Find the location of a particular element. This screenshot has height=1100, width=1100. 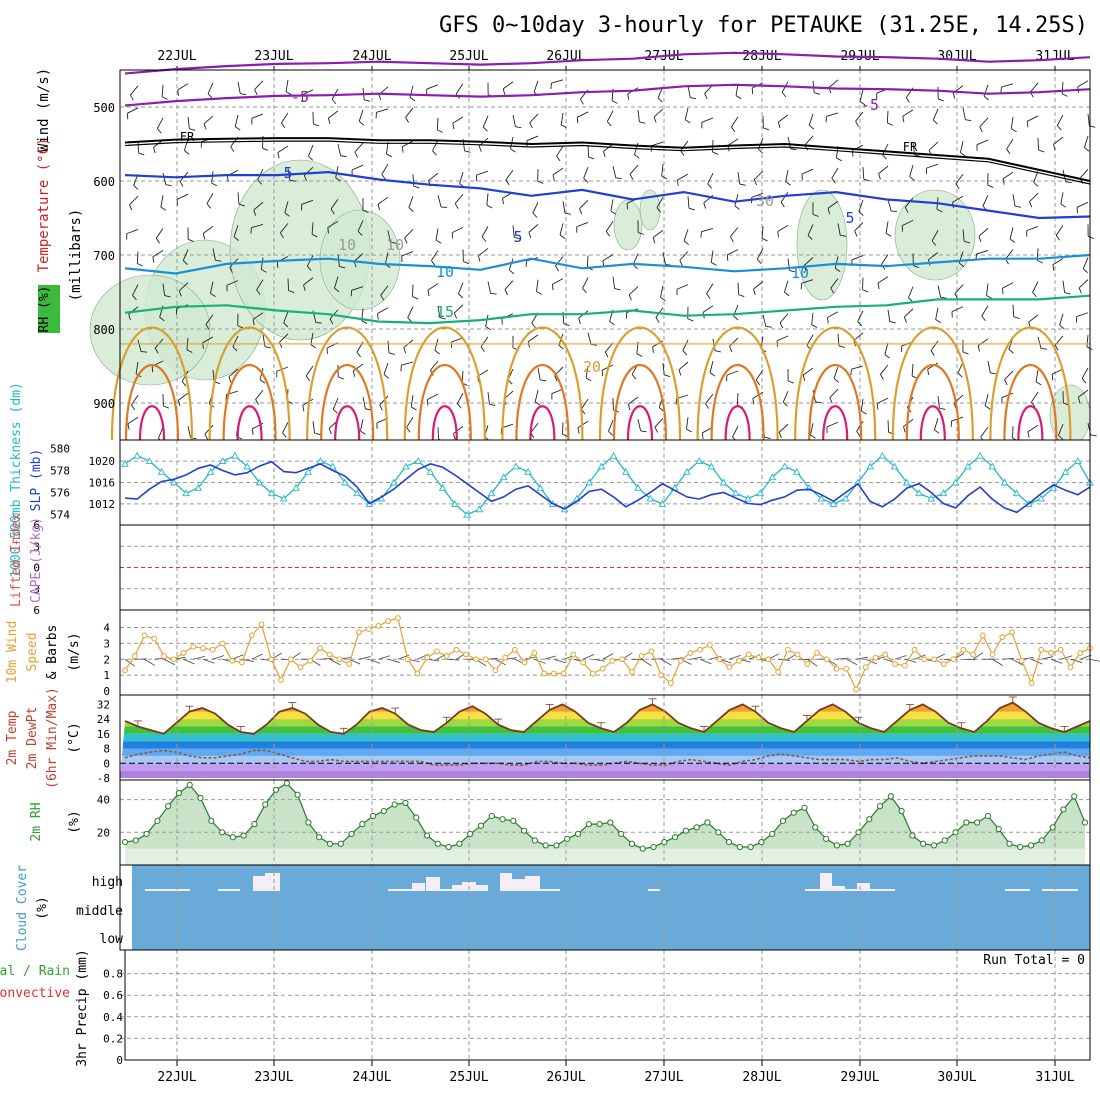

li-ylabel: Lifted Index is located at coordinates (16, 560).